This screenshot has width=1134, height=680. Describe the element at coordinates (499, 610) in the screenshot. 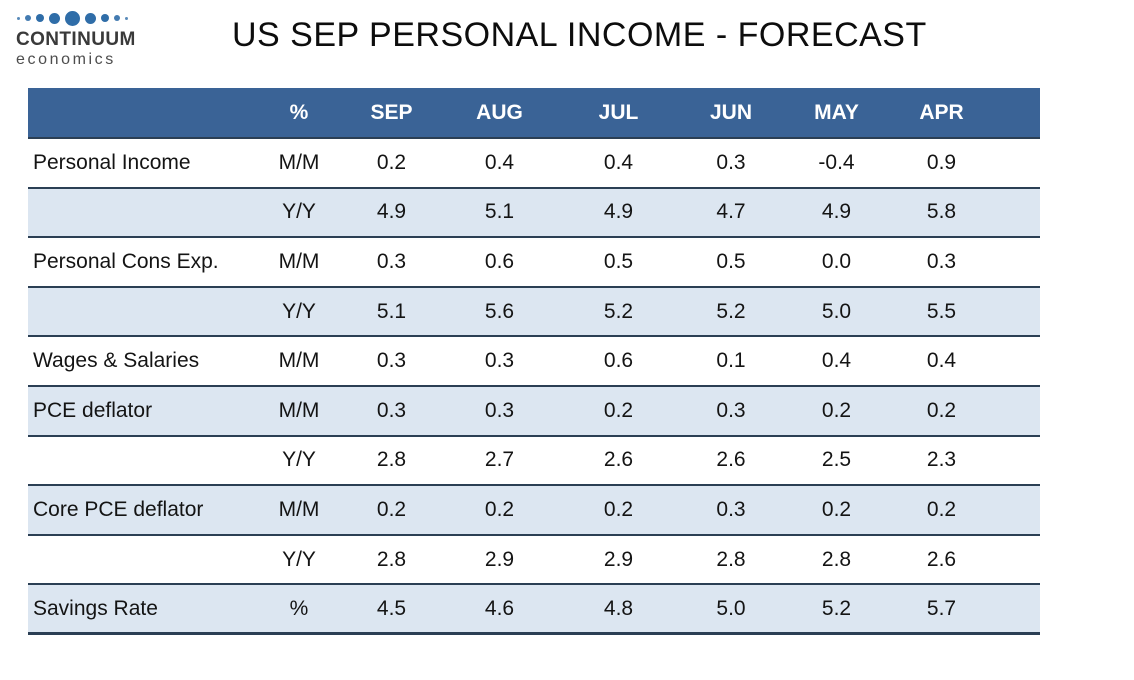

I see `cell-value: 4.6` at that location.